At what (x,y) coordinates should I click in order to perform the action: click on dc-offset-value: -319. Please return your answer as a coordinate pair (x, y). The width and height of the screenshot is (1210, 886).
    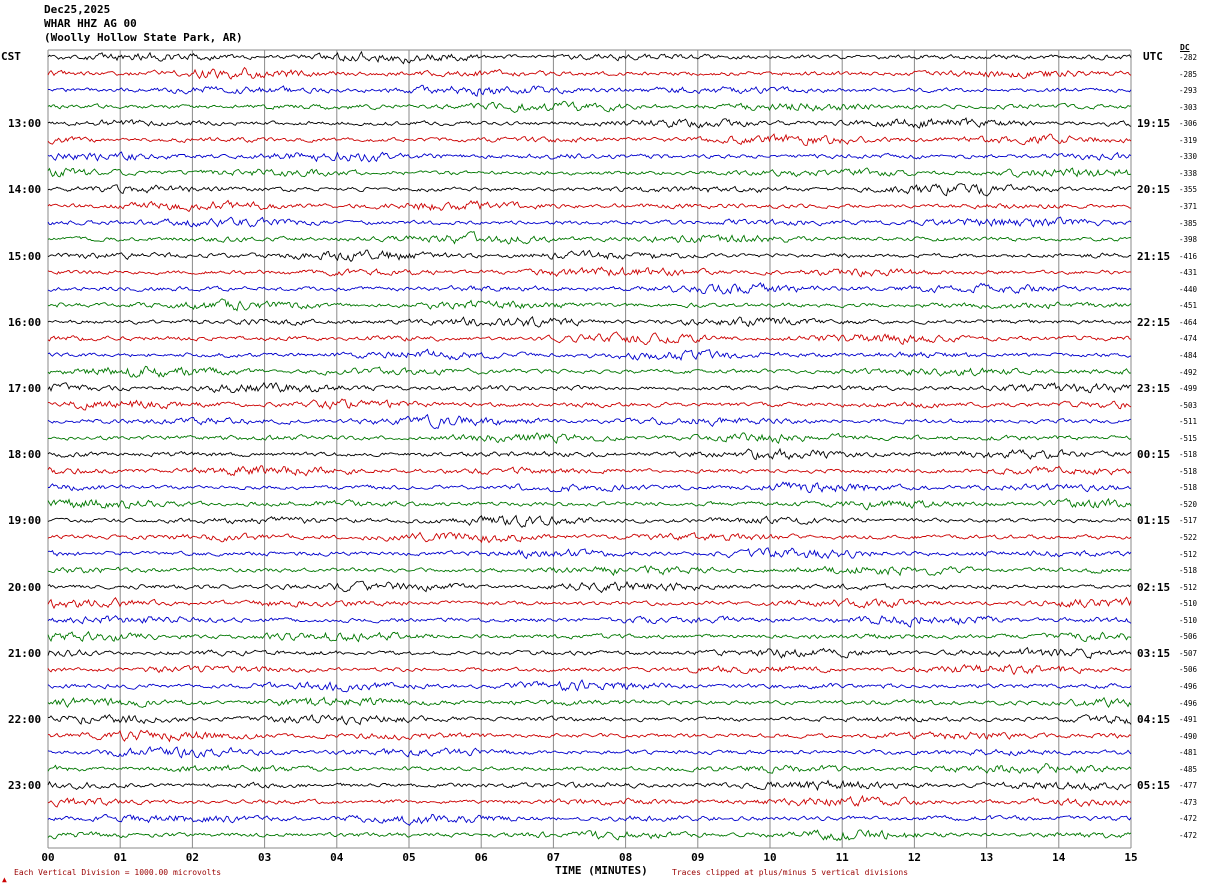
    Looking at the image, I should click on (1188, 140).